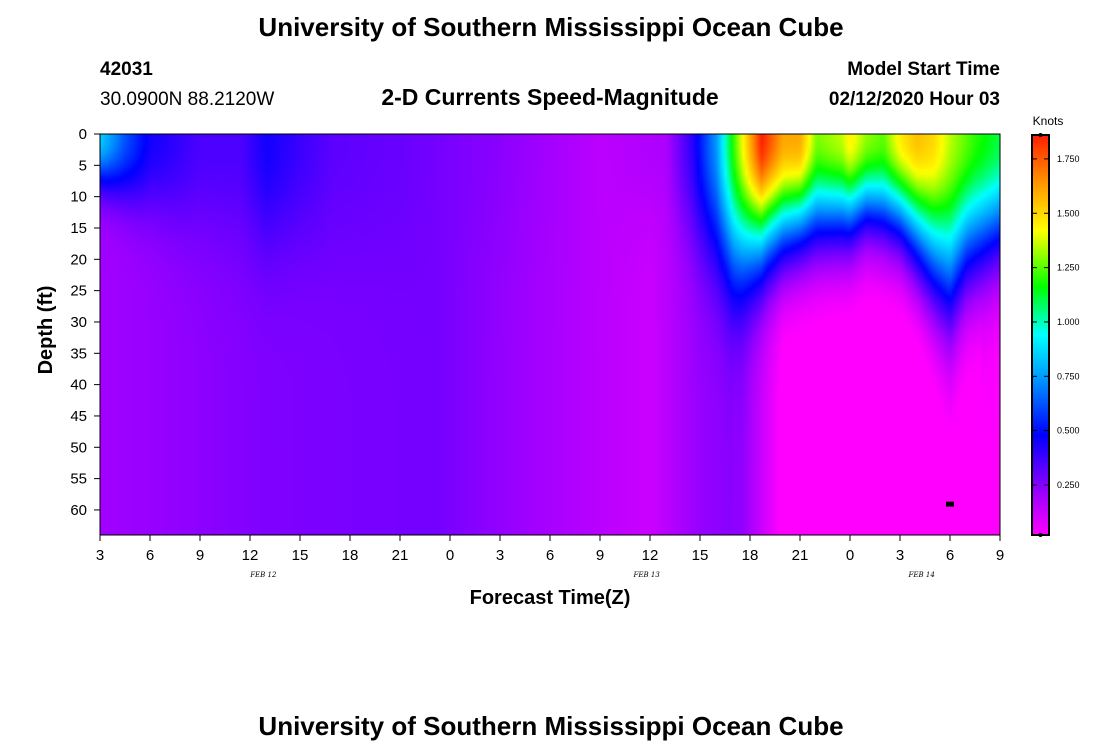  Describe the element at coordinates (78, 510) in the screenshot. I see `y-tick-label: 60` at that location.